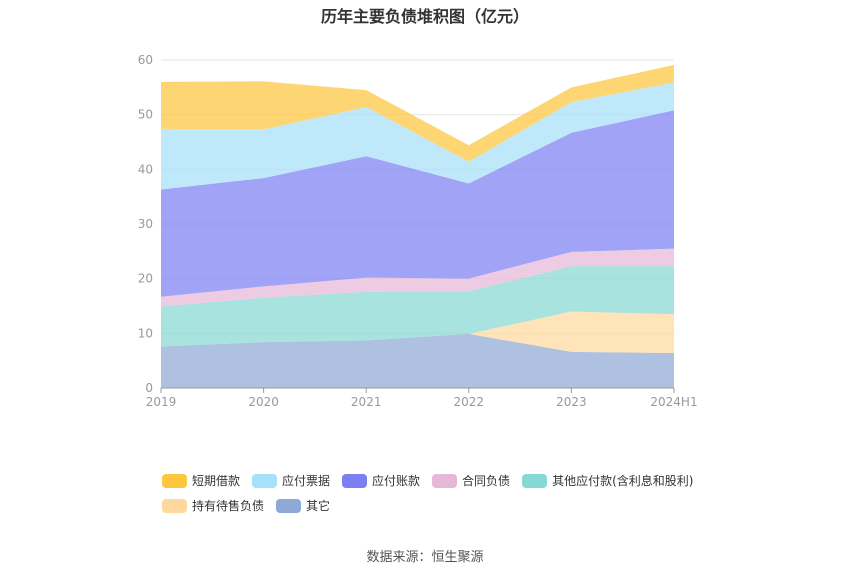 Image resolution: width=850 pixels, height=575 pixels. I want to click on legend-item: 合同负债, so click(471, 480).